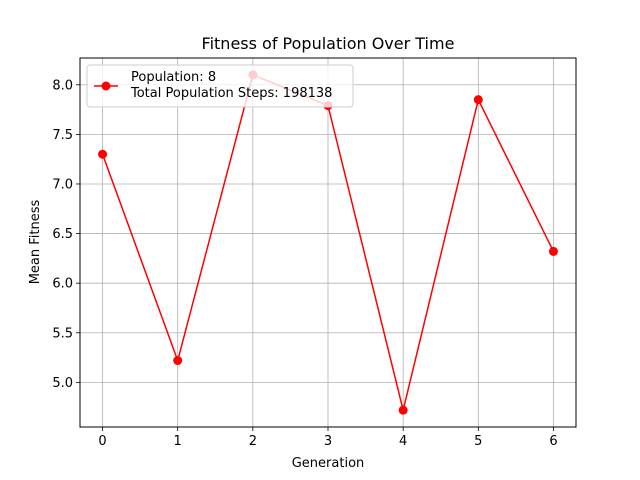 The height and width of the screenshot is (480, 640). What do you see at coordinates (102, 441) in the screenshot?
I see `x-tick-label: 0` at bounding box center [102, 441].